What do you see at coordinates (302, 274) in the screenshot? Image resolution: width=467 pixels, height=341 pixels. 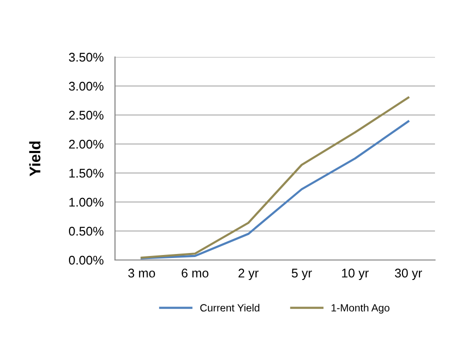 I see `x-tick-label: 5 yr` at bounding box center [302, 274].